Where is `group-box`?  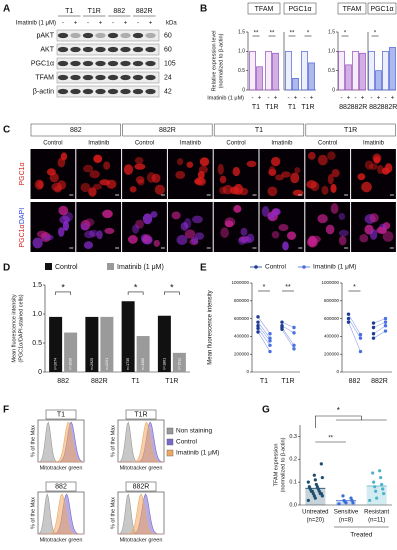 group-box is located at coordinates (75, 130).